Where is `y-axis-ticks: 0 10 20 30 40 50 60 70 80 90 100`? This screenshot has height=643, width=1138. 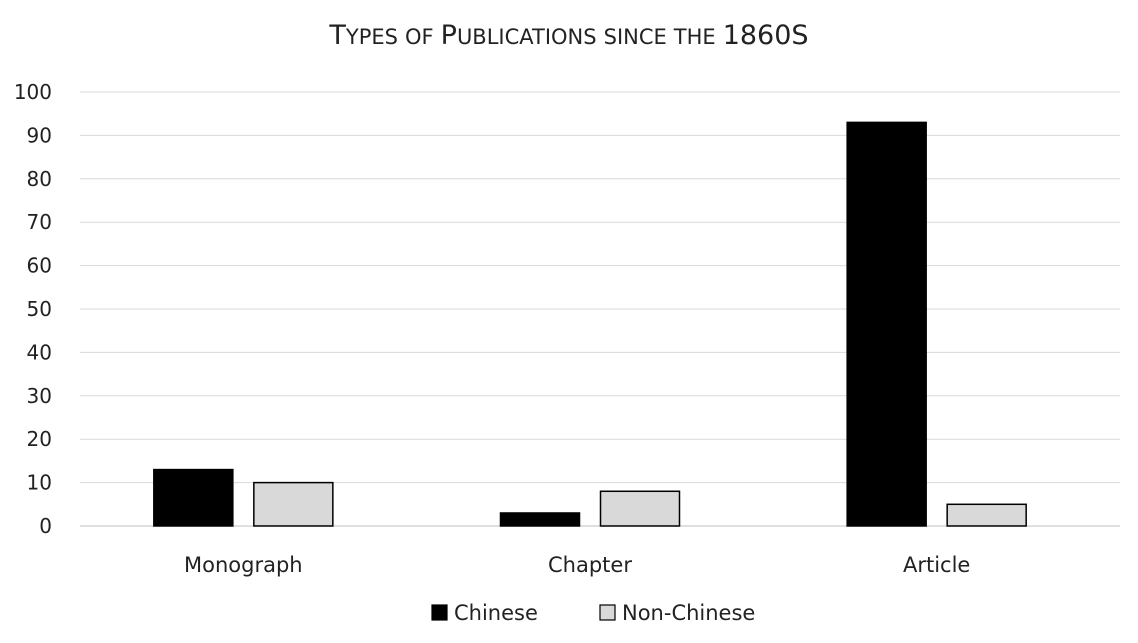 y-axis-ticks: 0 10 20 30 40 50 60 70 80 90 100 is located at coordinates (33, 309).